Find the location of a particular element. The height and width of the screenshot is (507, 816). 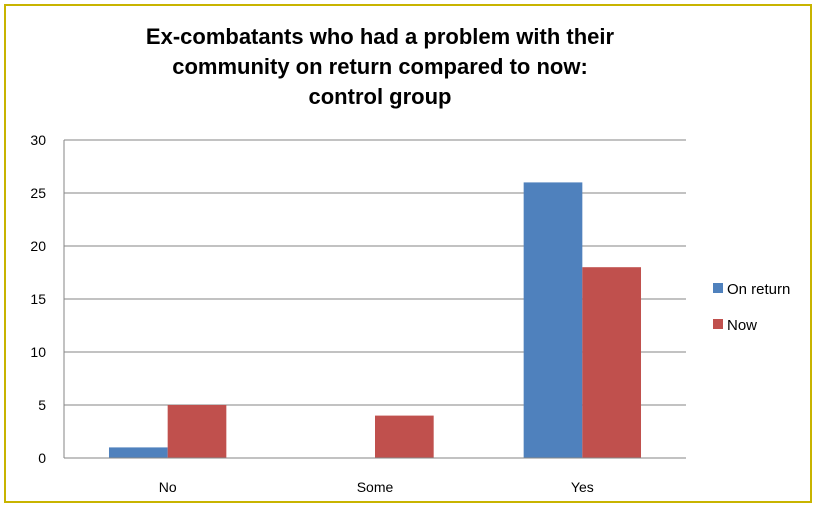

bar-now-no is located at coordinates (197, 431).